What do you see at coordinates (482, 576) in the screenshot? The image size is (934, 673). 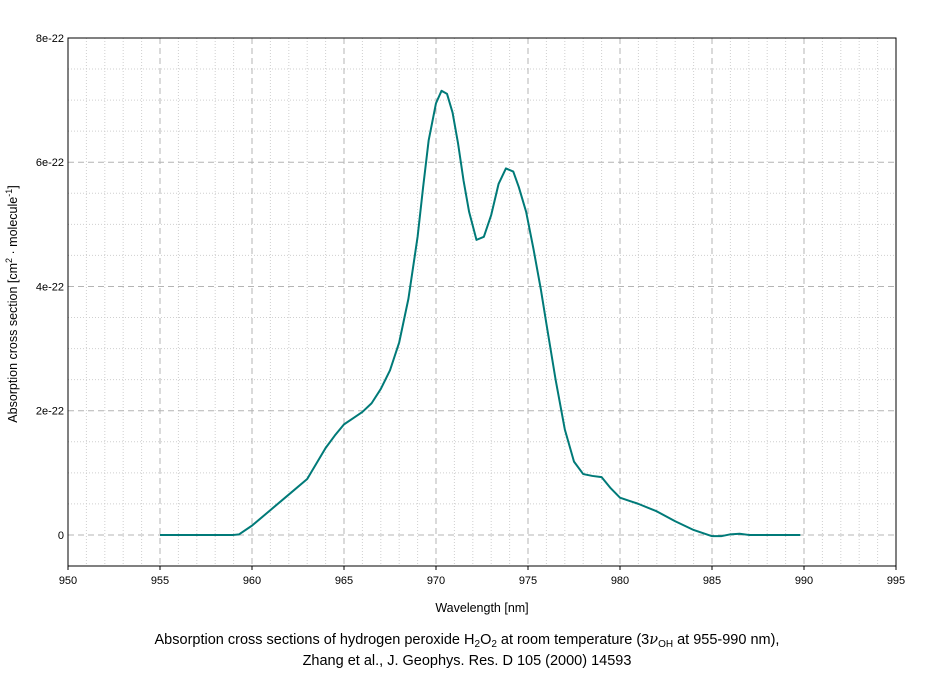 I see `x-axis-ticks: 950 955 960 965 970 975 980 985 990 995` at bounding box center [482, 576].